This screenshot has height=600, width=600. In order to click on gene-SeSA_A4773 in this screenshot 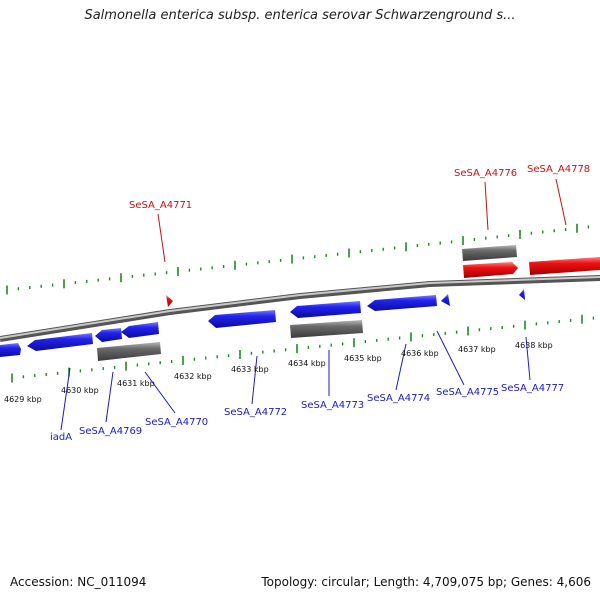, I will do `click(325, 309)`.